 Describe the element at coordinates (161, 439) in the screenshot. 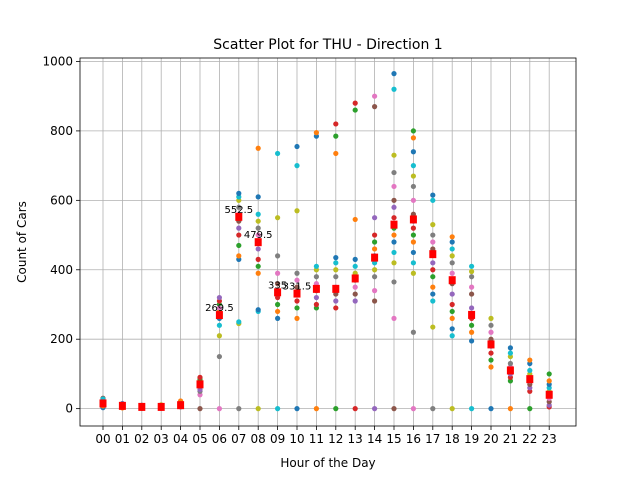

I see `x-tick-label: 03` at that location.